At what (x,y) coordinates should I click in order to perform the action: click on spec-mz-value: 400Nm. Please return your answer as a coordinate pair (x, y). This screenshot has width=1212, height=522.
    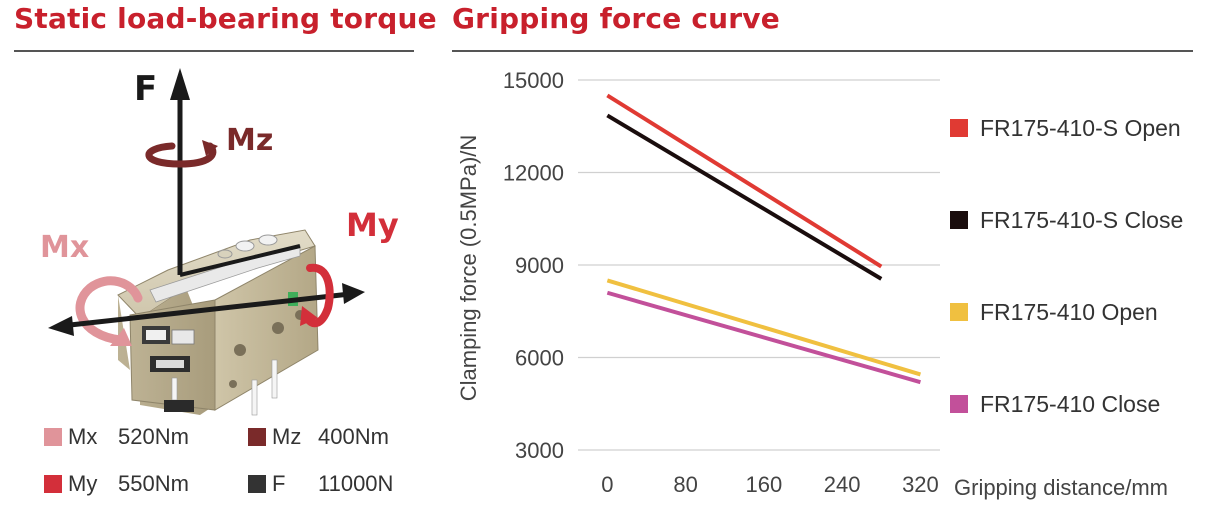
    Looking at the image, I should click on (353, 436).